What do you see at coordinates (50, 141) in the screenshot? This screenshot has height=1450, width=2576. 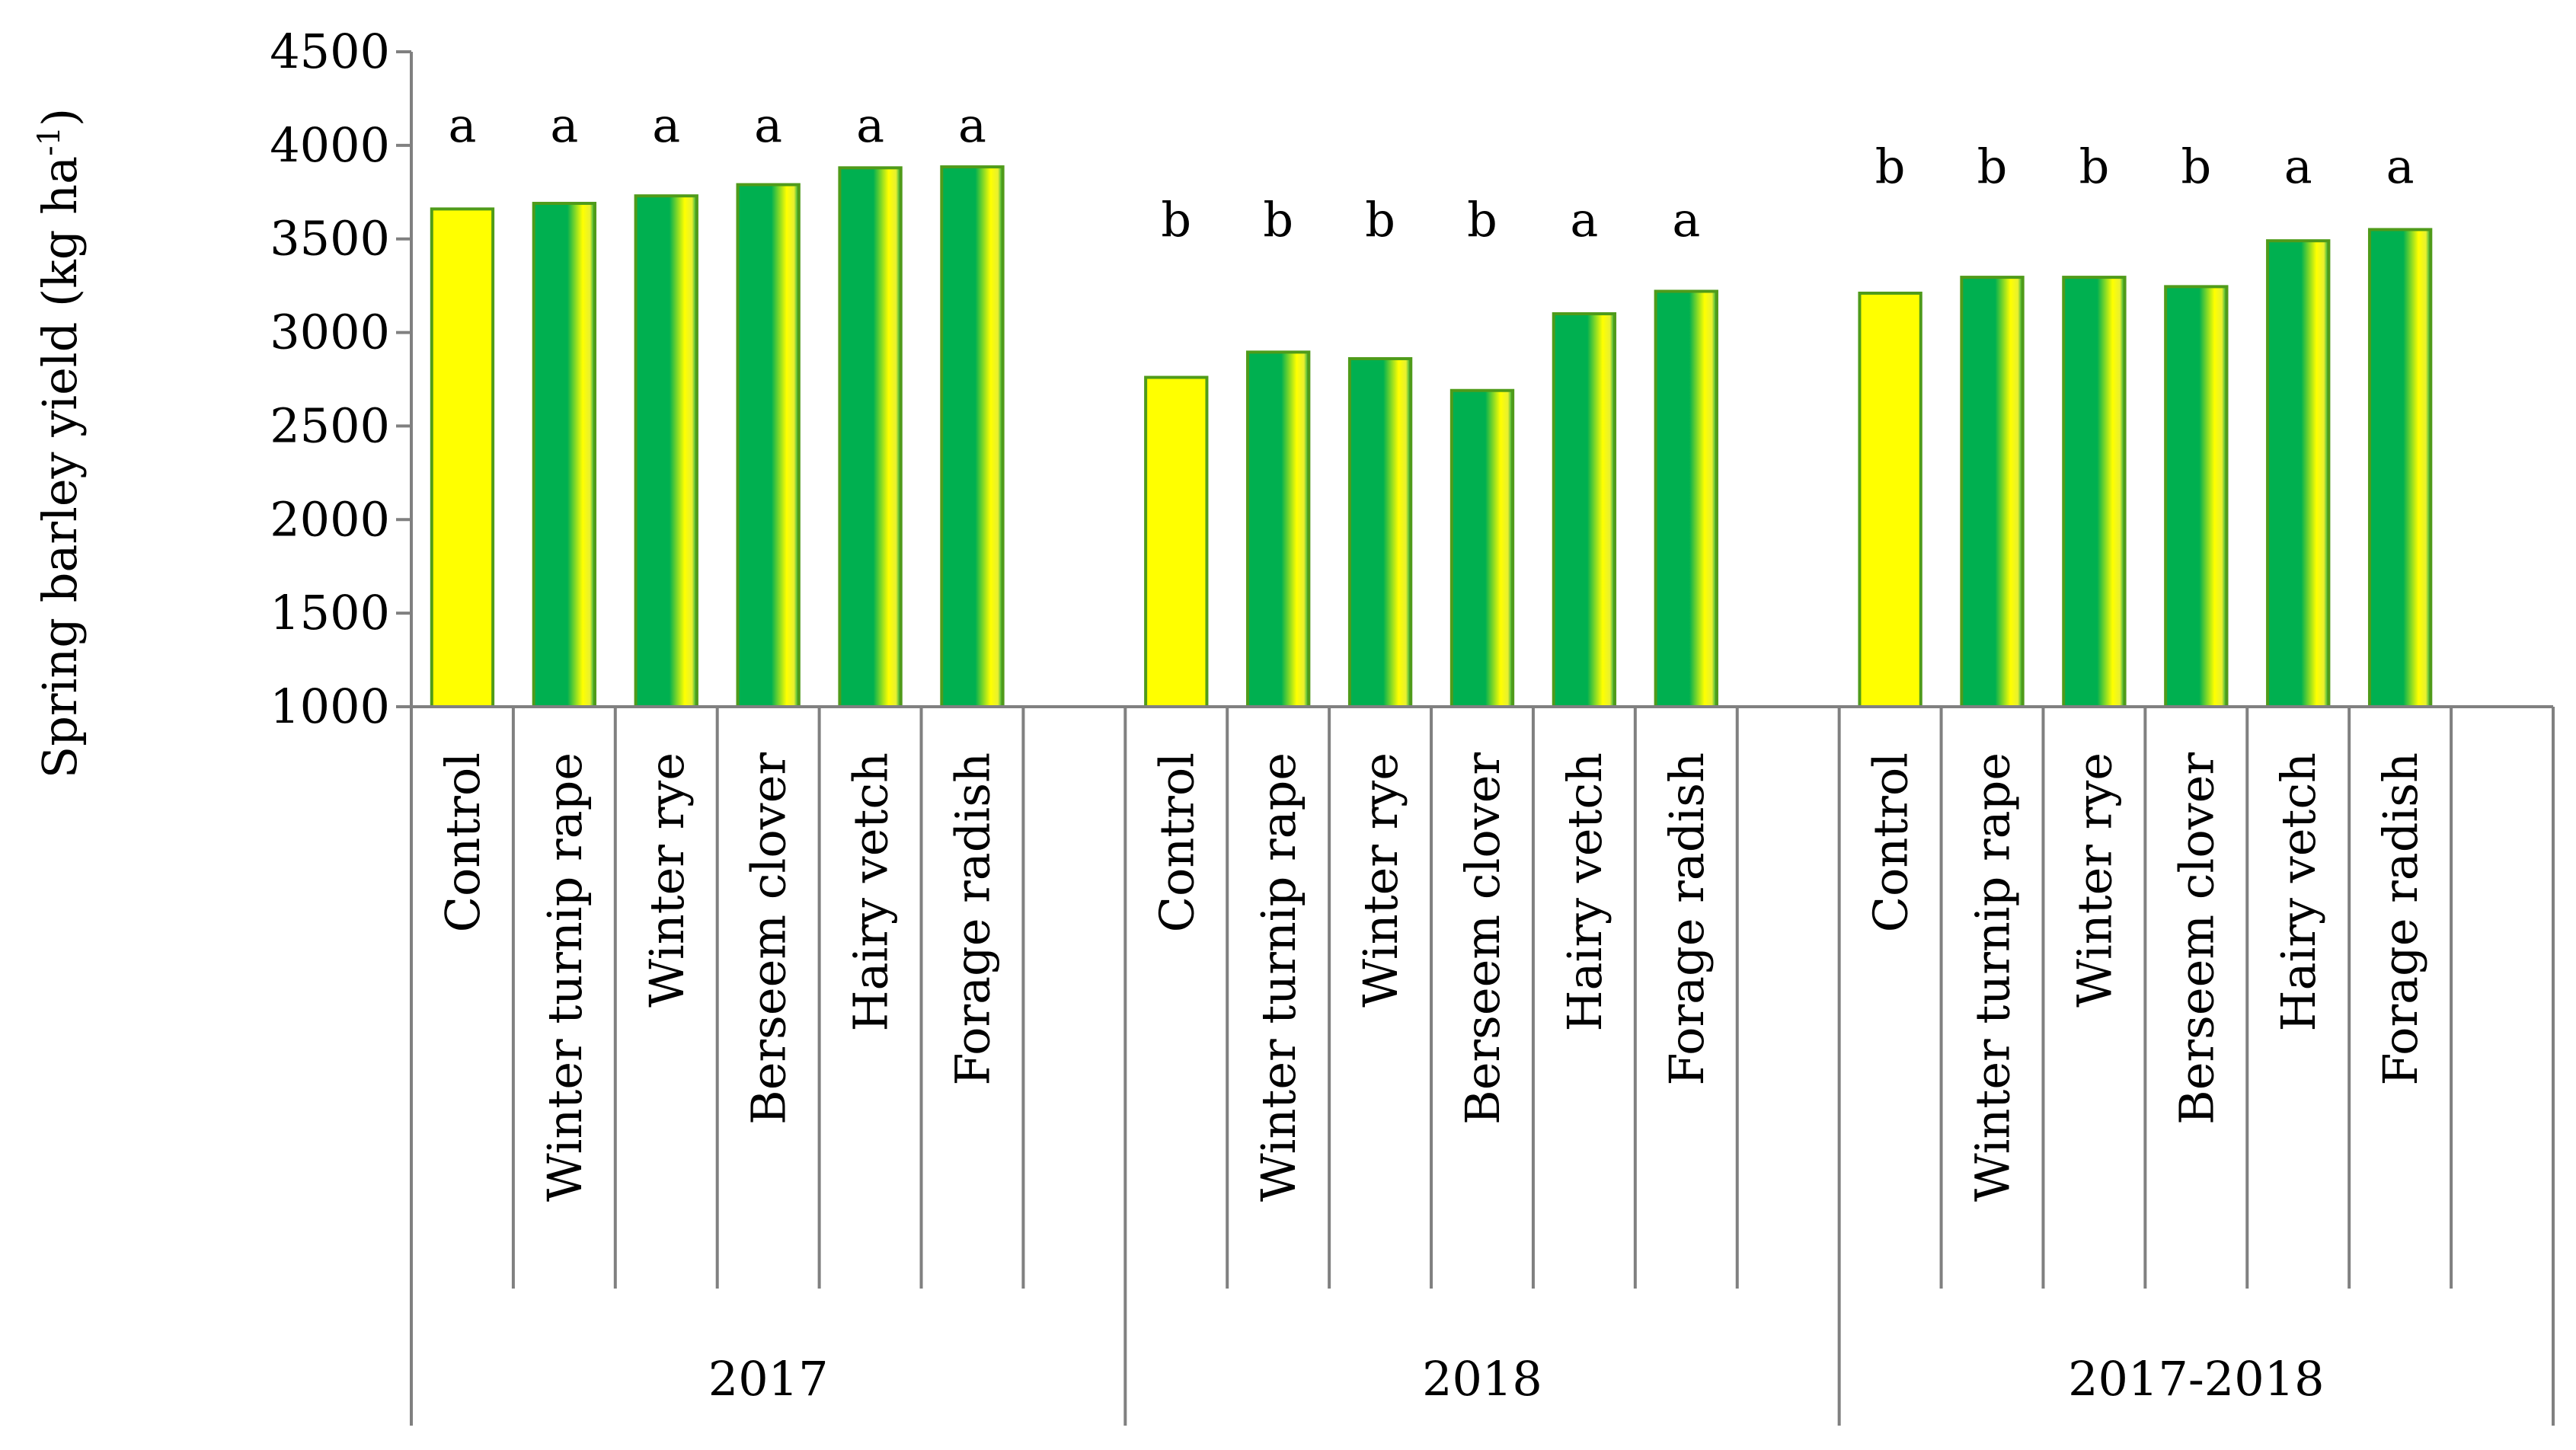 I see `y-axis-title-superscript: -1` at bounding box center [50, 141].